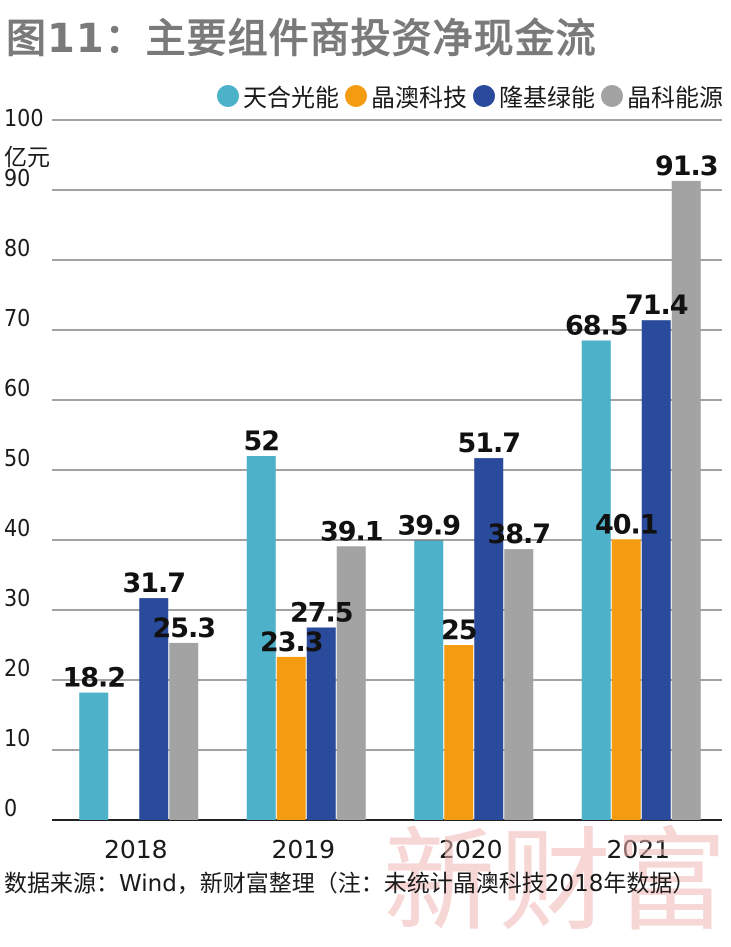 The image size is (731, 947). What do you see at coordinates (291, 98) in the screenshot?
I see `legend-label-trina: 天合光能` at bounding box center [291, 98].